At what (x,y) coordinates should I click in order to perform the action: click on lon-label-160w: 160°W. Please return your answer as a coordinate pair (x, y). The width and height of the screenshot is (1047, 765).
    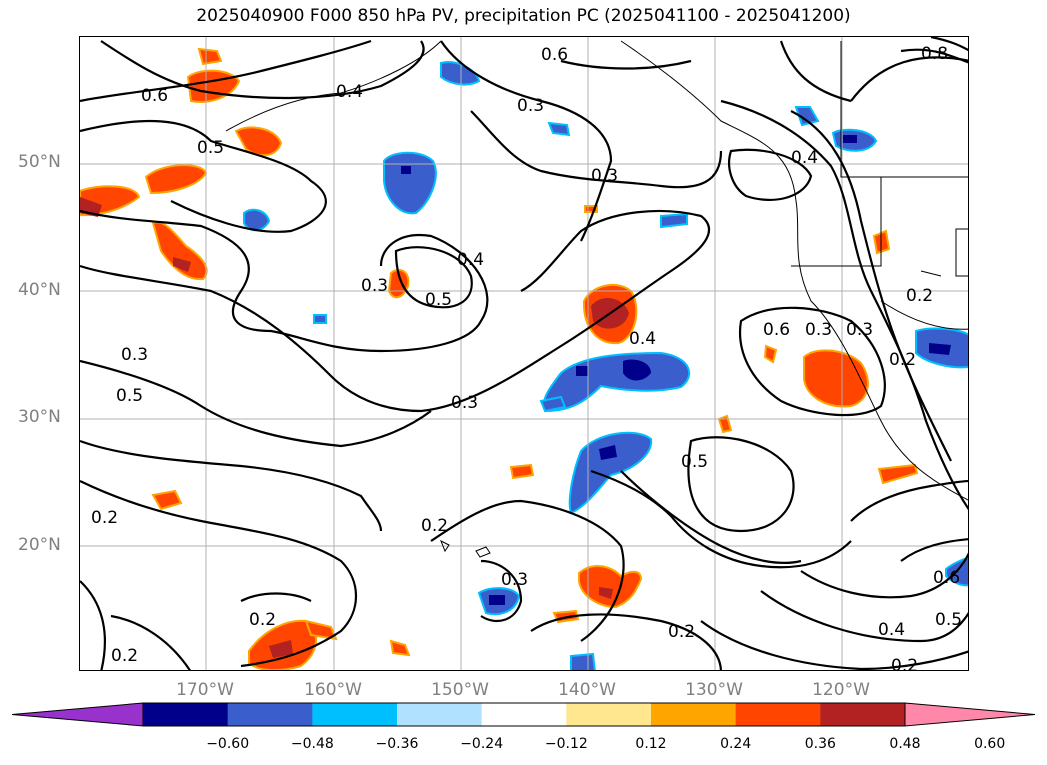
    Looking at the image, I should click on (333, 690).